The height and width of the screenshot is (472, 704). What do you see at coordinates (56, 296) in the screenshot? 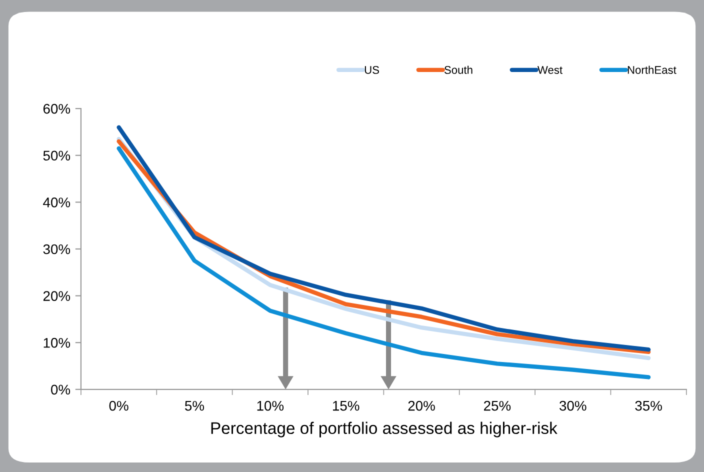
I see `y-tick-label: 20%` at bounding box center [56, 296].